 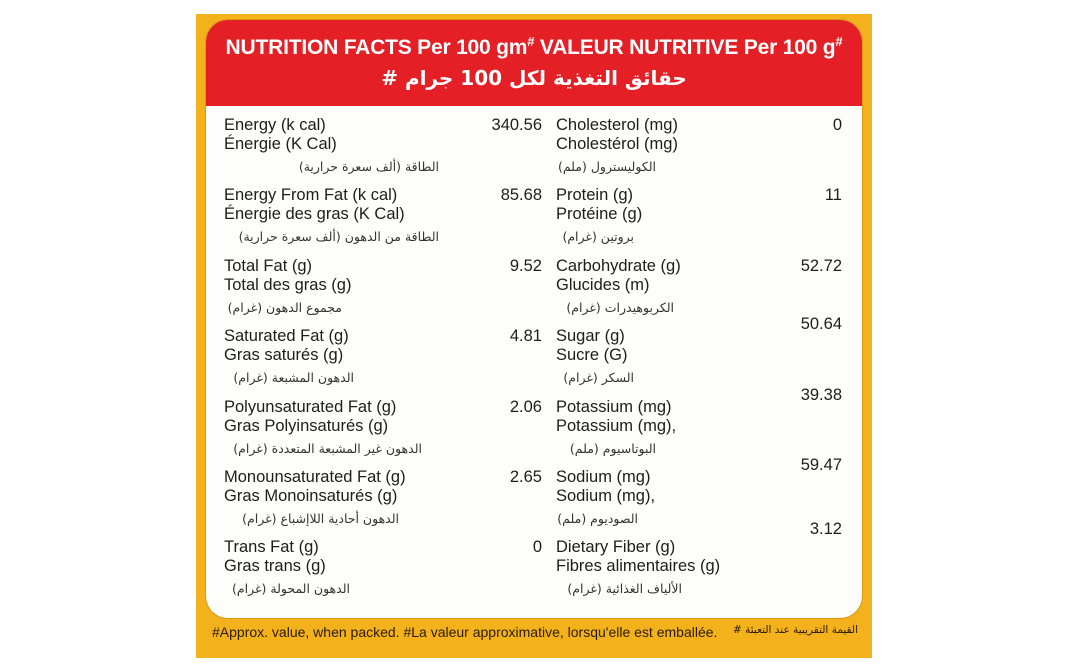 I want to click on nutrient-name-ar: الصوديوم (ملم), so click(x=597, y=518).